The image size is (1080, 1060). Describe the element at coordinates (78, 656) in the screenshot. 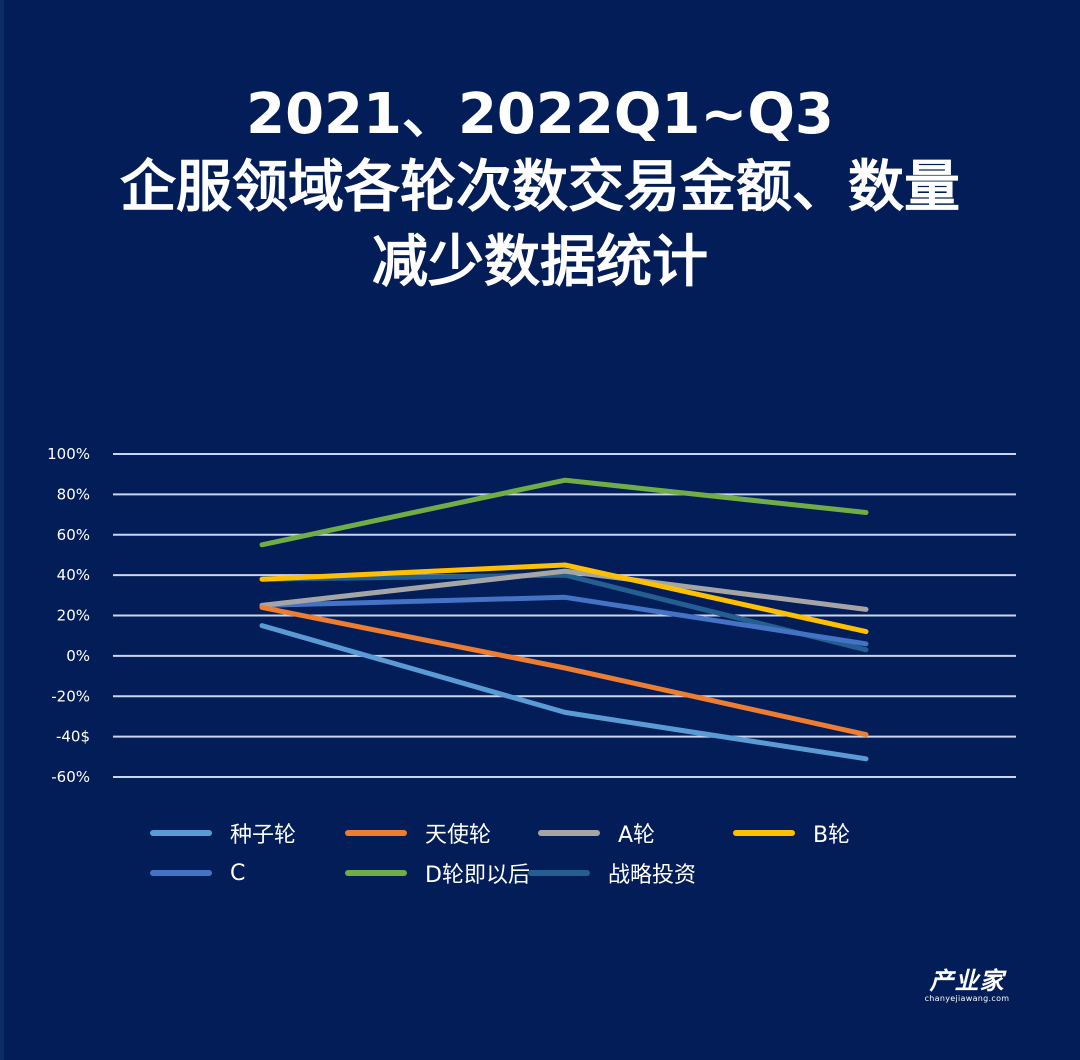

I see `y-tick-label: 0%` at that location.